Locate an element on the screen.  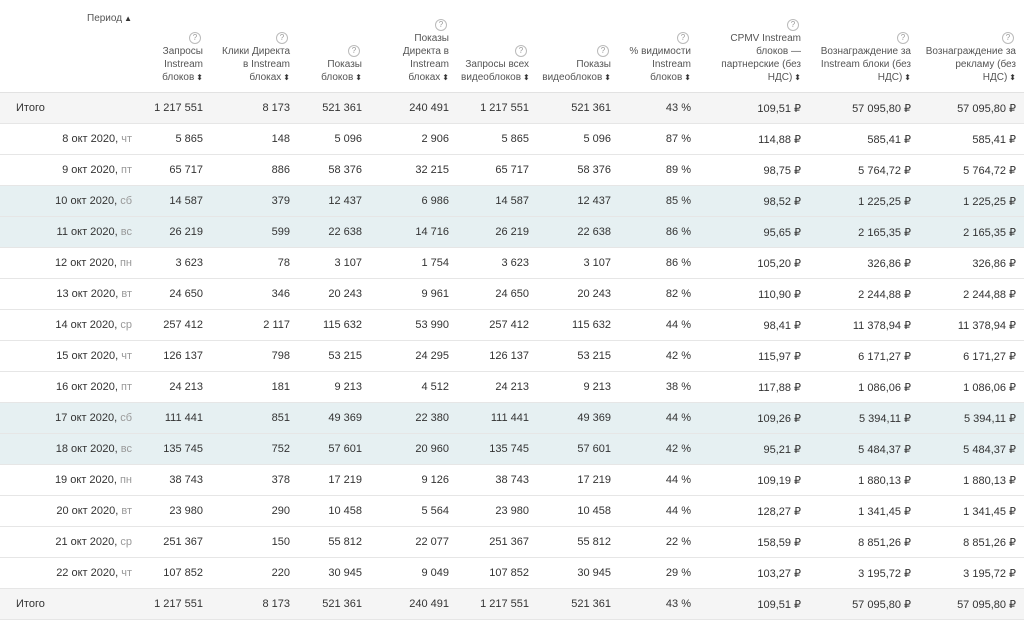
table-cell: 2 906 is located at coordinates (413, 139).